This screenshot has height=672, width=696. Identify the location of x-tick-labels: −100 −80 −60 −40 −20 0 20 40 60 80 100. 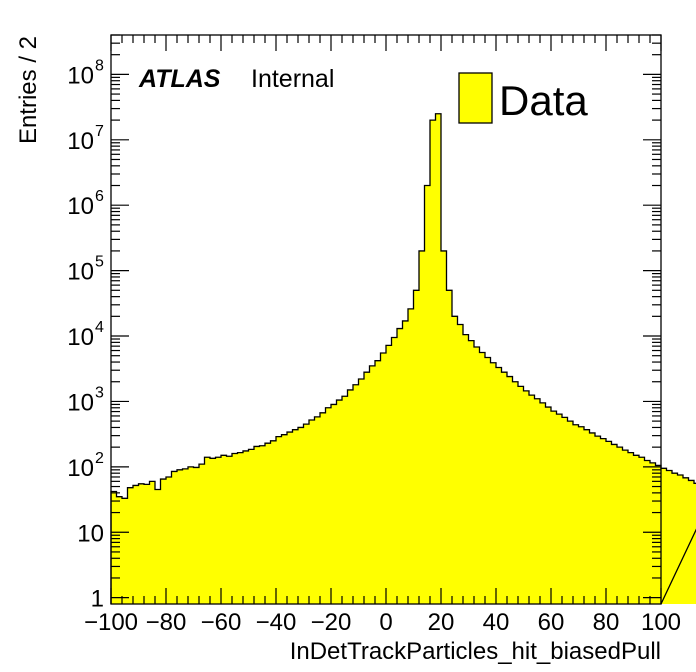
(382, 622).